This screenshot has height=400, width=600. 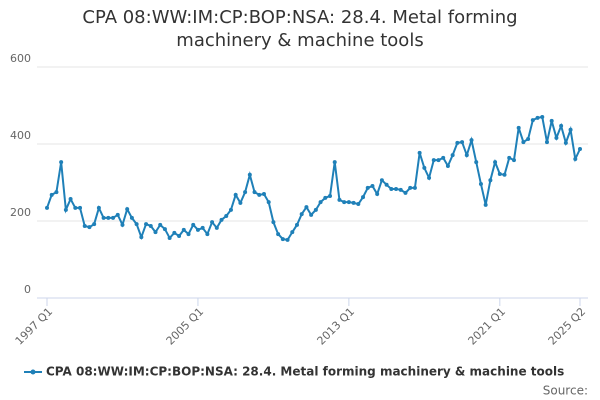 I want to click on y-tick-label: 600, so click(x=20, y=58).